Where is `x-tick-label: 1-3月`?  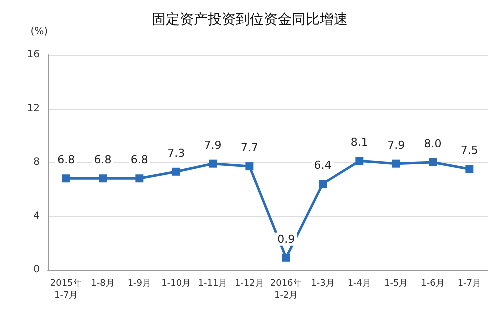
x-tick-label: 1-3月 is located at coordinates (323, 284).